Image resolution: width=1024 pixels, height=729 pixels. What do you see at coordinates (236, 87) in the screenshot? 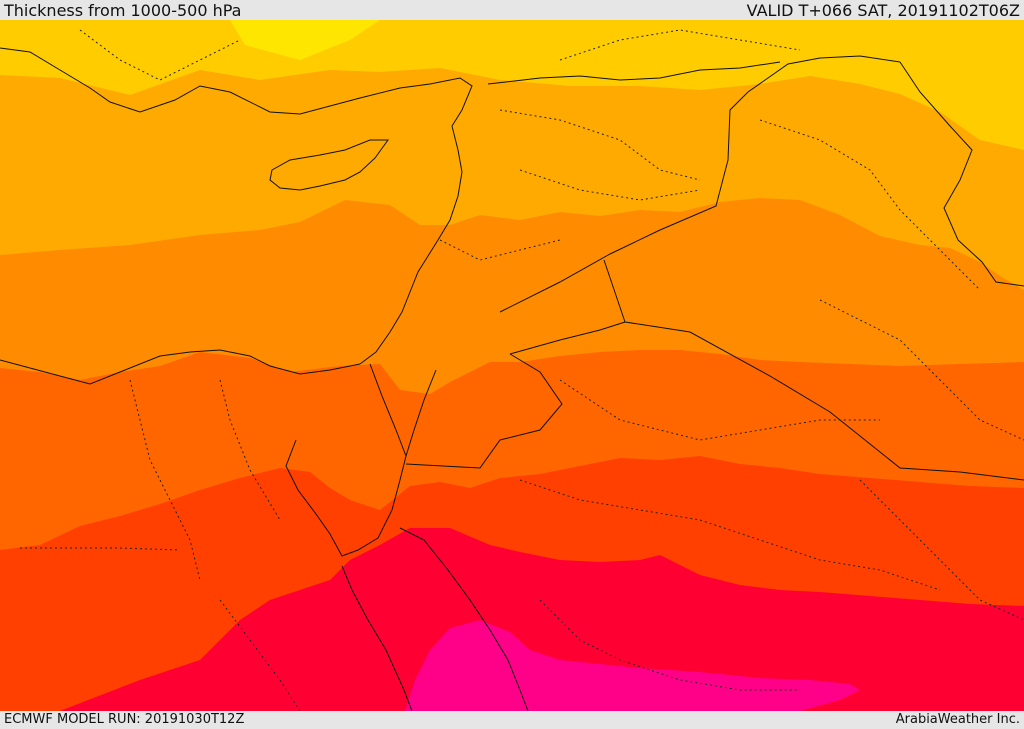
I see `turkey-coast` at bounding box center [236, 87].